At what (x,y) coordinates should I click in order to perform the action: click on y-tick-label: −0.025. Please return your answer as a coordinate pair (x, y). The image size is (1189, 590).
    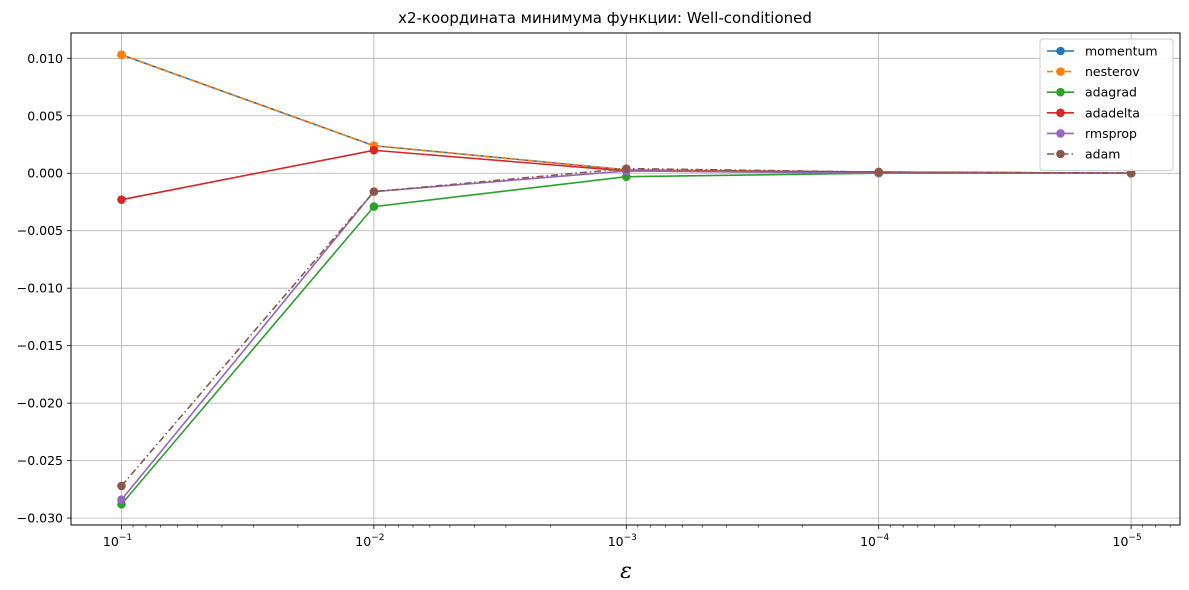
    Looking at the image, I should click on (40, 460).